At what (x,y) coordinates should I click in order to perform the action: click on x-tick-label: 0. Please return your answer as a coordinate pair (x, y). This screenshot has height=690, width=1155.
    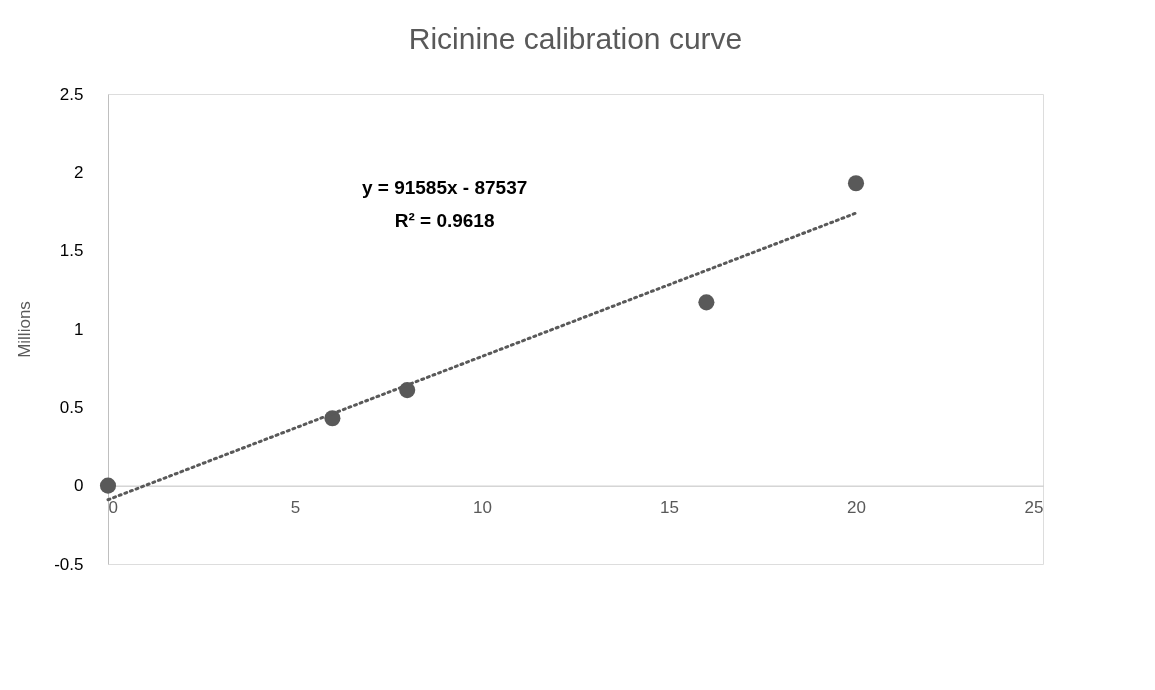
    Looking at the image, I should click on (113, 508).